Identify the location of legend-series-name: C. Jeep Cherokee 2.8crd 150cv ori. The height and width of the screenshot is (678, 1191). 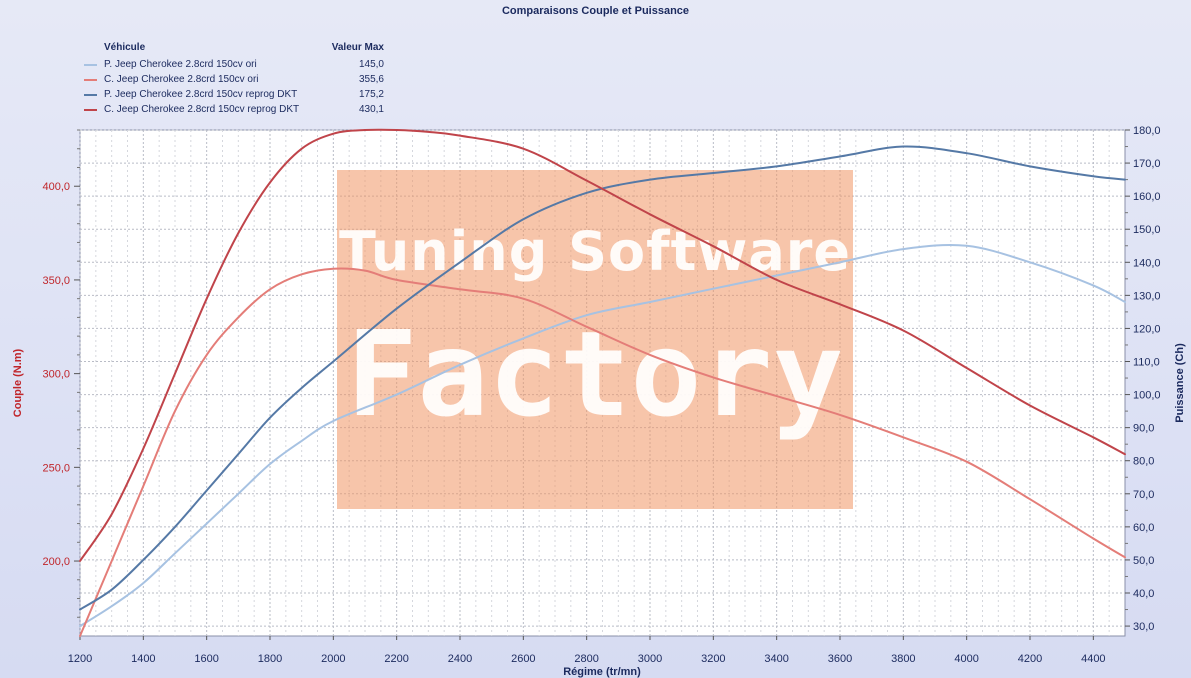
(181, 79).